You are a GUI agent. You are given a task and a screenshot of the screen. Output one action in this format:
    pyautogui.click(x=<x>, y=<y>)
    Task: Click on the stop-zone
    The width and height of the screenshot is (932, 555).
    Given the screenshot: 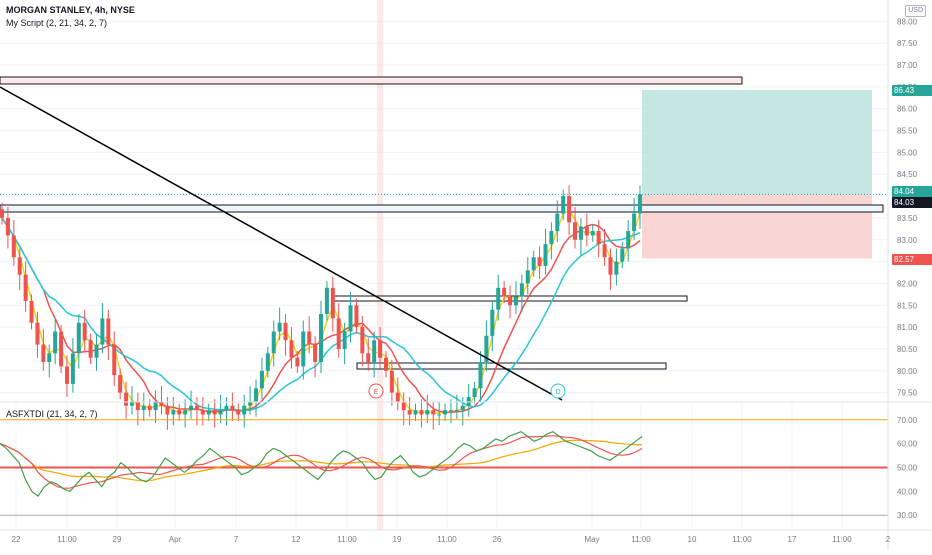 What is the action you would take?
    pyautogui.click(x=757, y=226)
    